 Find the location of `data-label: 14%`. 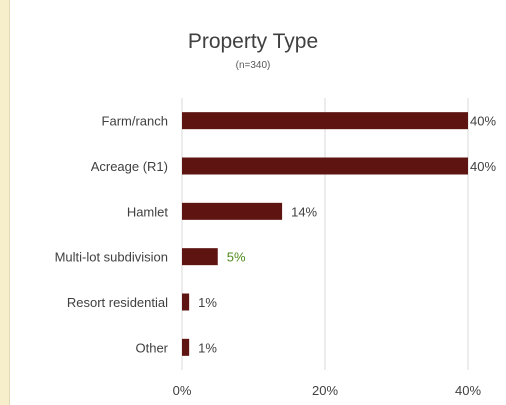

data-label: 14% is located at coordinates (304, 211).